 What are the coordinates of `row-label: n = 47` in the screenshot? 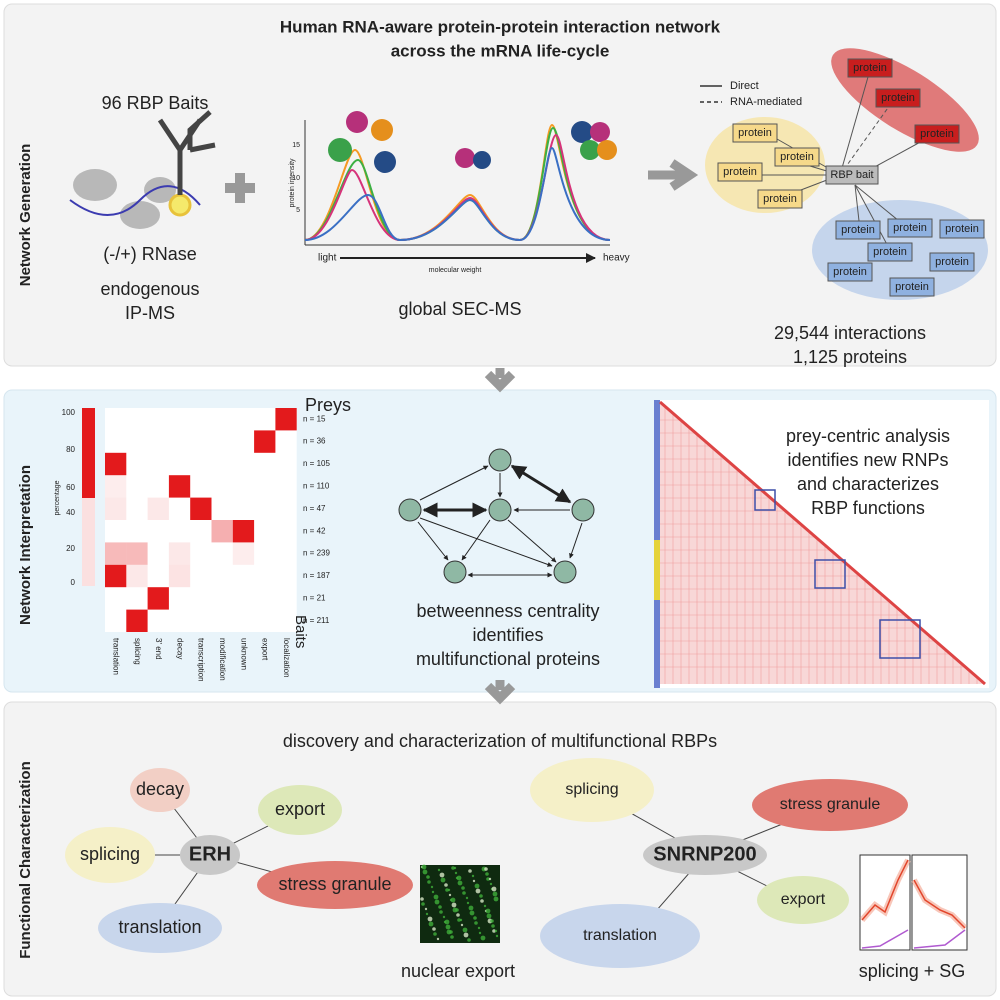 It's located at (314, 508).